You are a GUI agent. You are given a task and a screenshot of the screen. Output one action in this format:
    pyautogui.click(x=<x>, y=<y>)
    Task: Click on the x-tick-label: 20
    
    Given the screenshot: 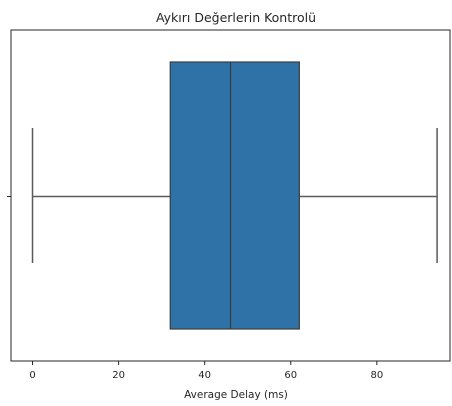 What is the action you would take?
    pyautogui.click(x=118, y=375)
    